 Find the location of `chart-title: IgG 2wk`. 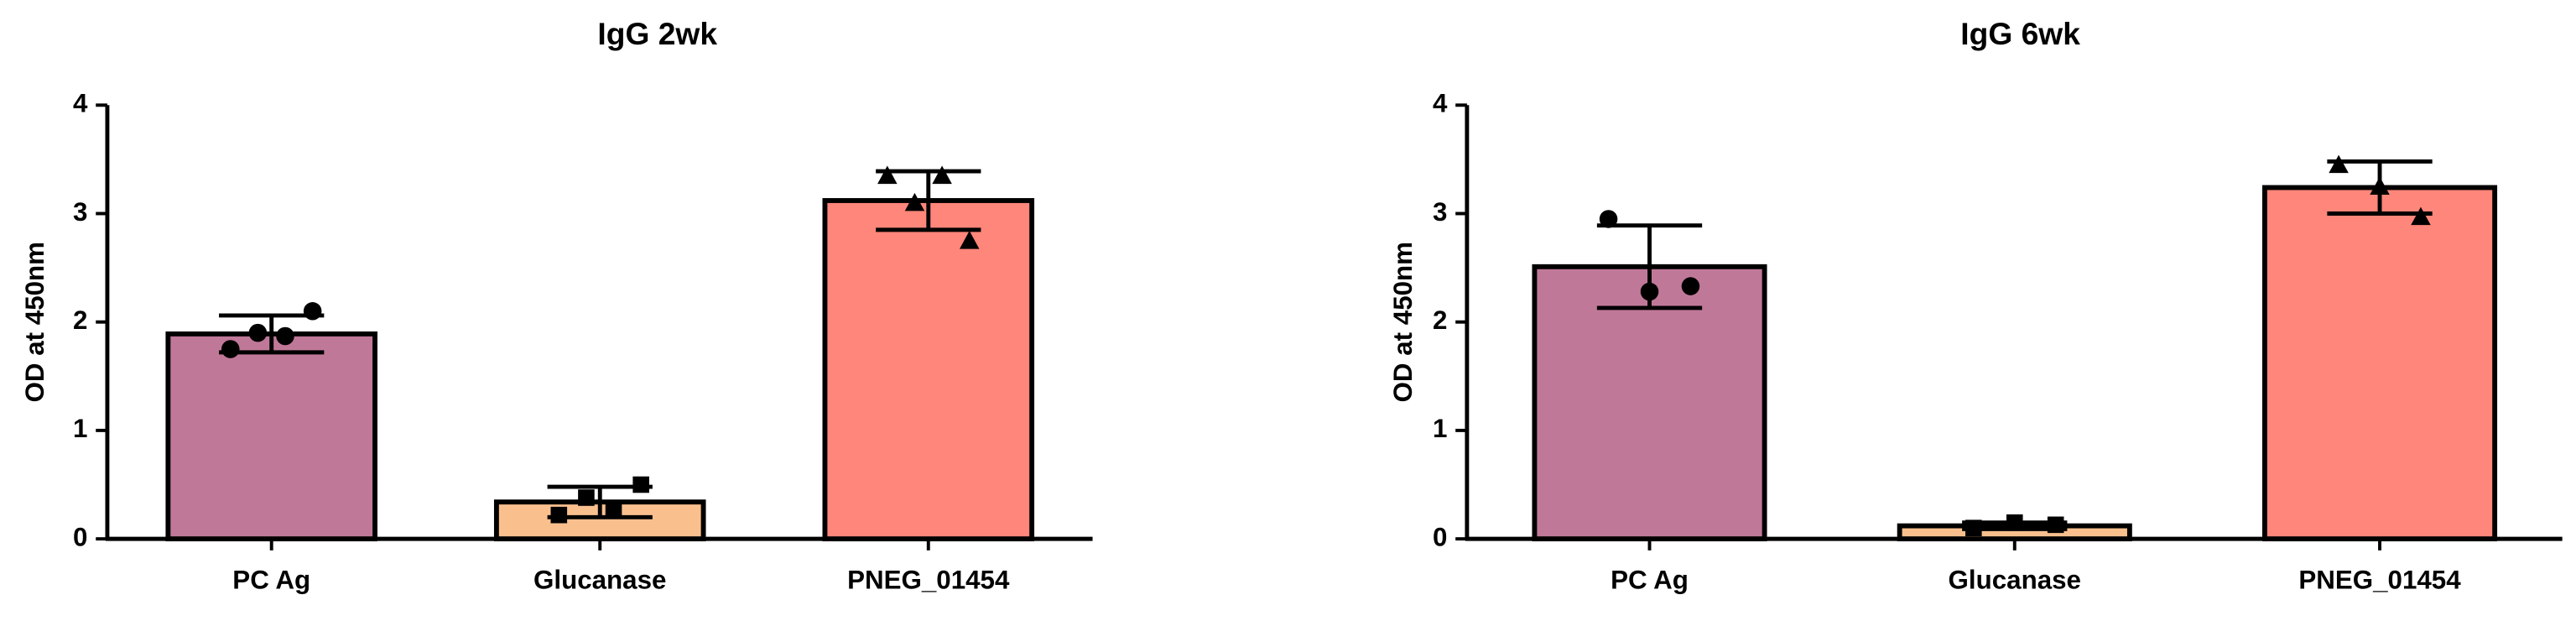

chart-title: IgG 2wk is located at coordinates (657, 33).